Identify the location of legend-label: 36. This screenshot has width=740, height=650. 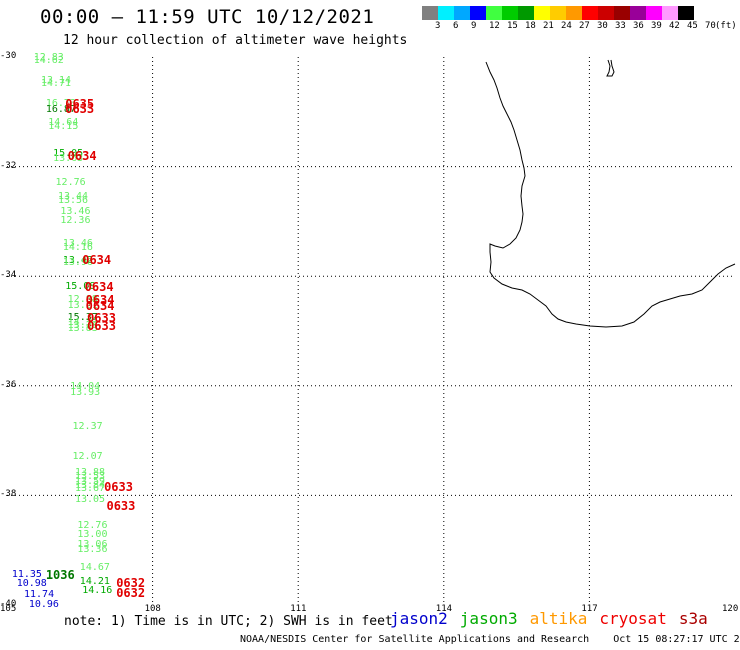
(638, 26).